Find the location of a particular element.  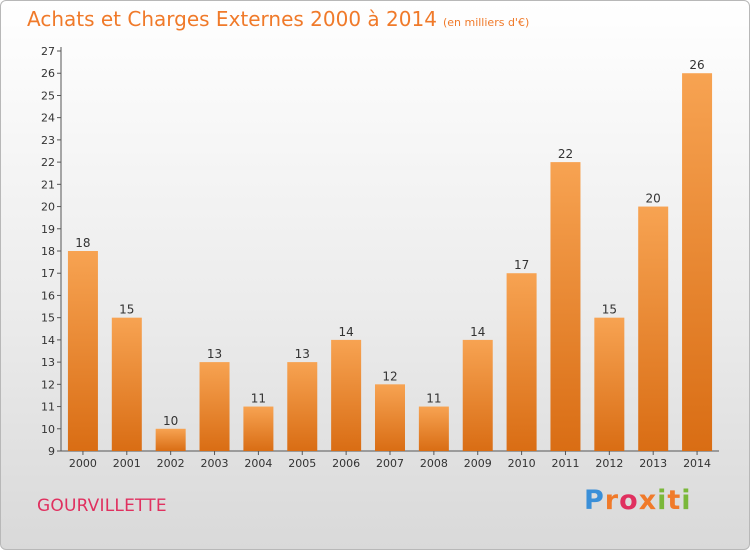

x-tick-label: 2004 is located at coordinates (258, 463).